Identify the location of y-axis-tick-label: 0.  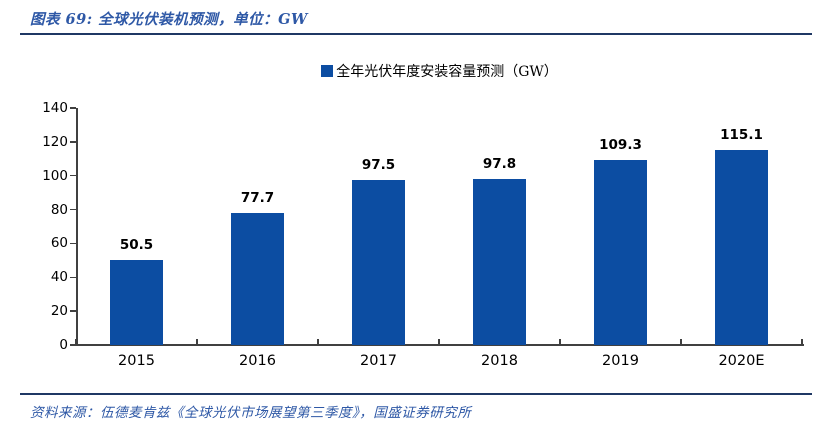
(63, 345).